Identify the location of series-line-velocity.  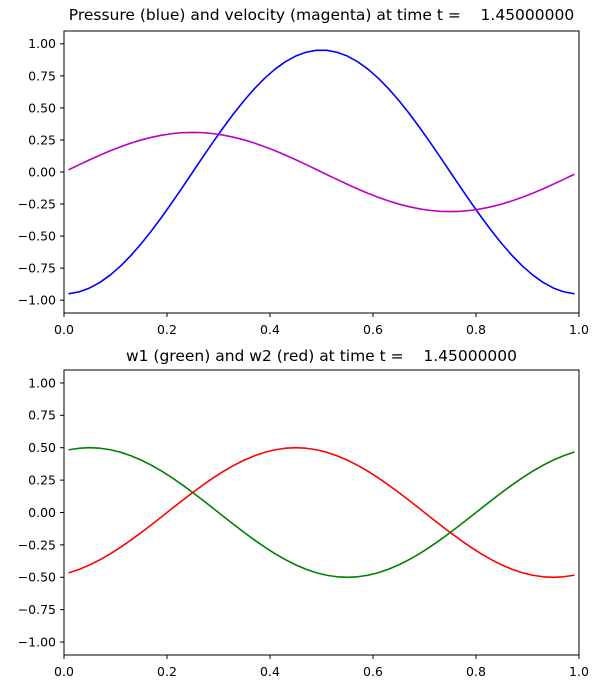
(321, 172).